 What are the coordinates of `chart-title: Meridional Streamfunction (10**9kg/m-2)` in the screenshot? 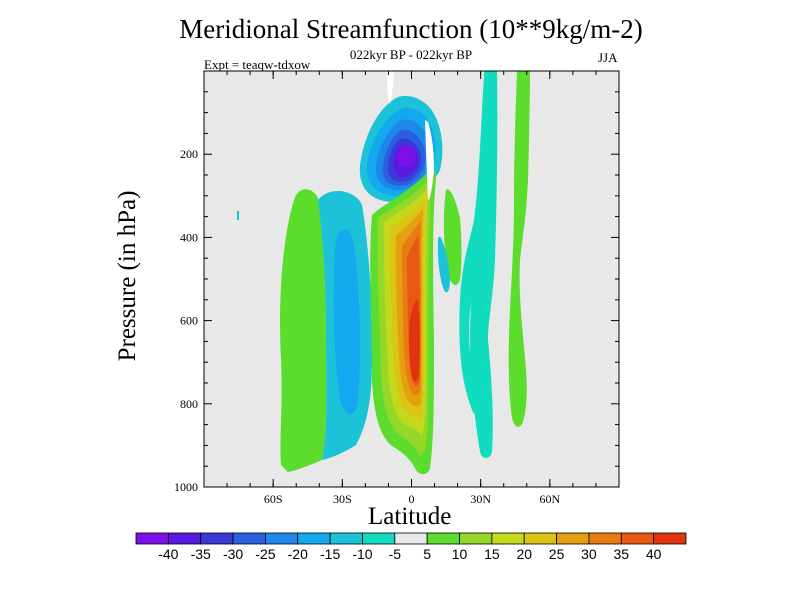 It's located at (411, 29).